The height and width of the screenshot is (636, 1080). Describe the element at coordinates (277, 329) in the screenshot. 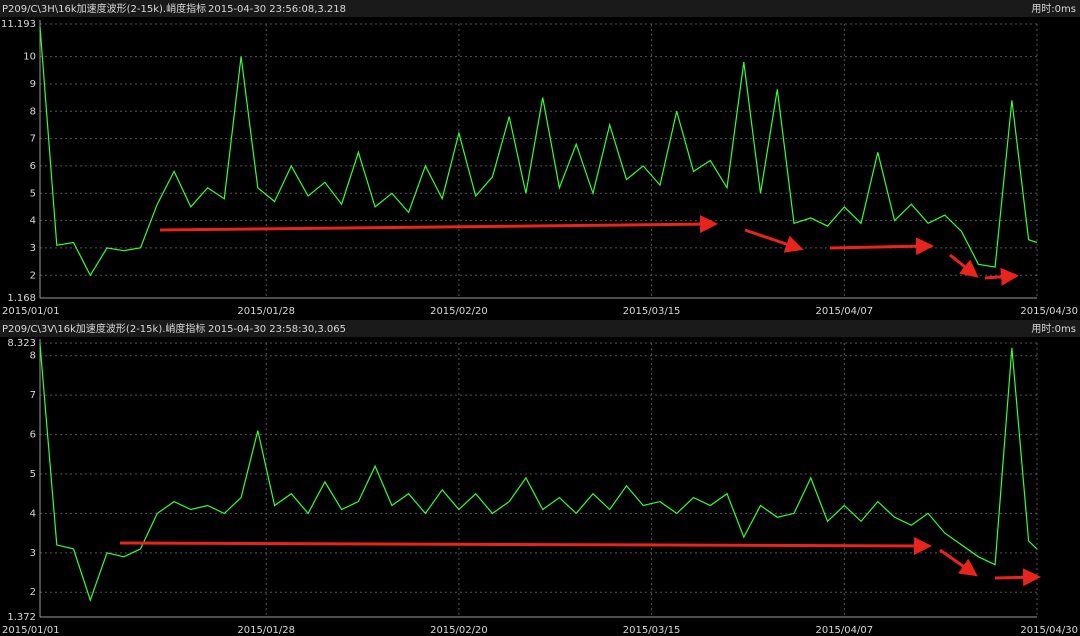

I see `cursor-readout: 2015-04-30 23:58:30,3.065` at that location.